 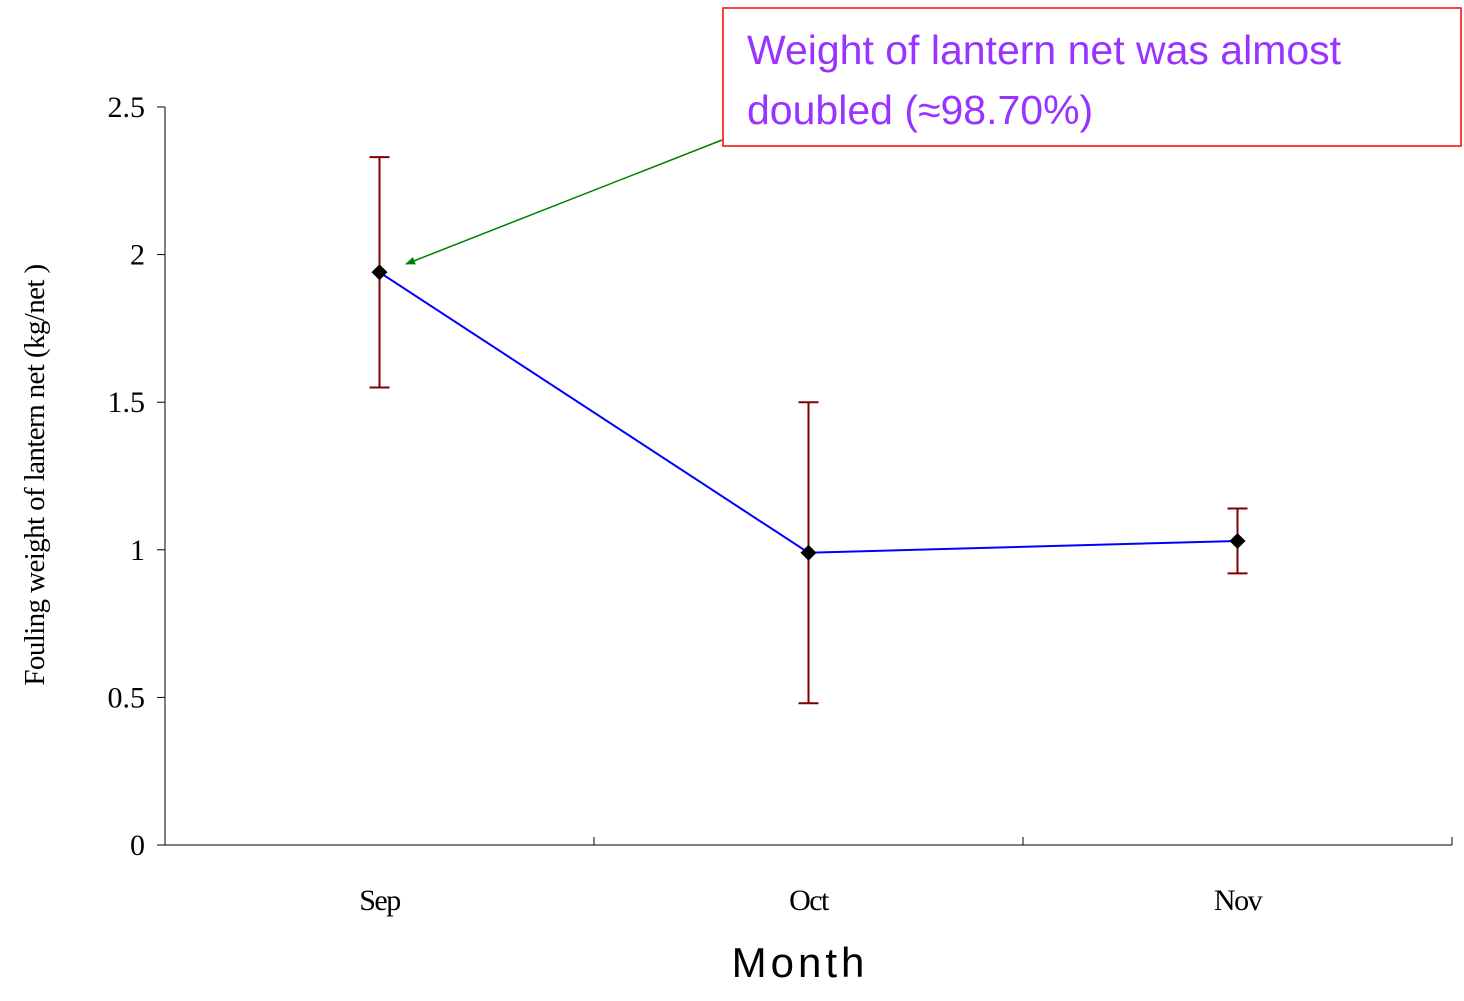 What do you see at coordinates (35, 474) in the screenshot?
I see `y-axis-title: Fouling weight of lantern net (kg/net )` at bounding box center [35, 474].